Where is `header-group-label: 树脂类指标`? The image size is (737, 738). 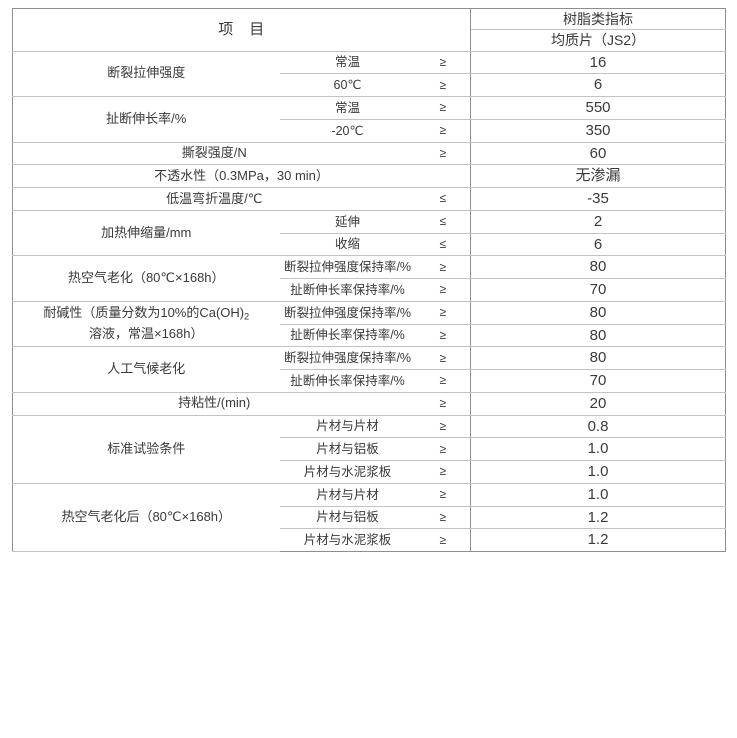 header-group-label: 树脂类指标 is located at coordinates (598, 19).